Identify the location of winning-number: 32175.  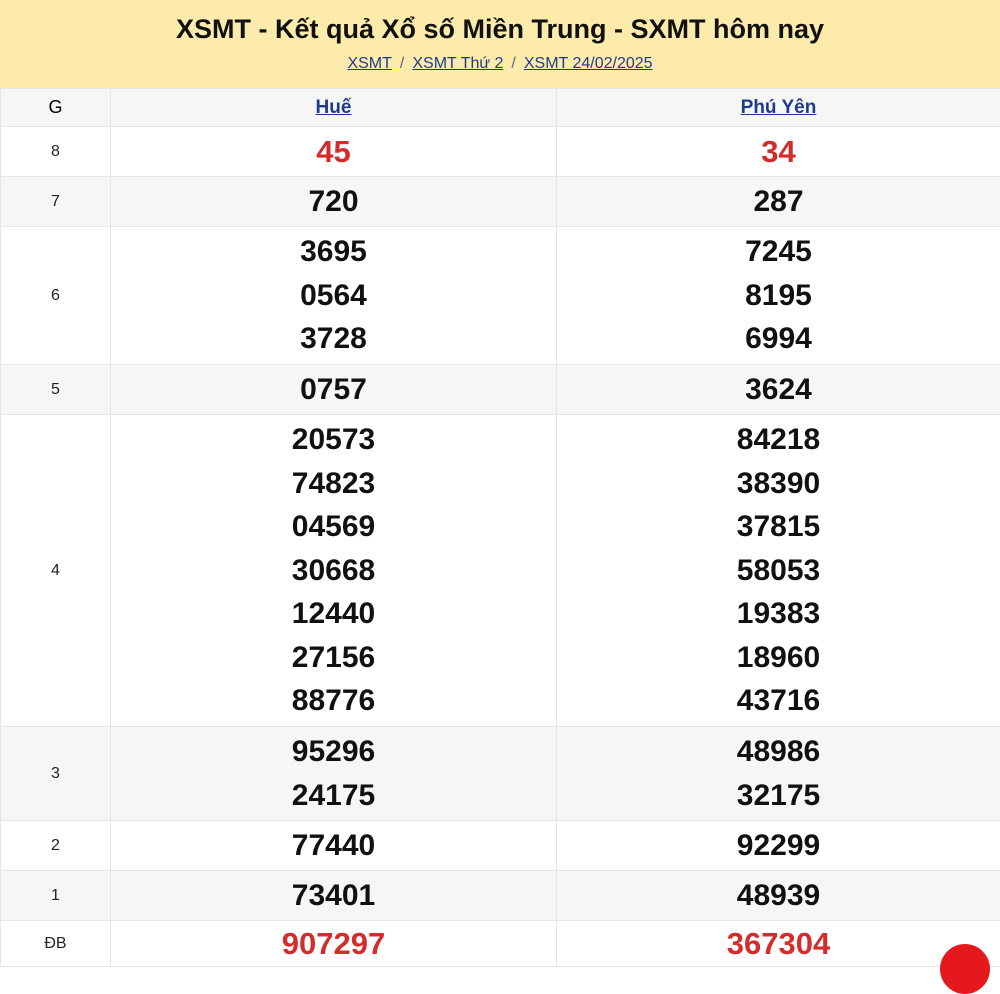
(778, 796).